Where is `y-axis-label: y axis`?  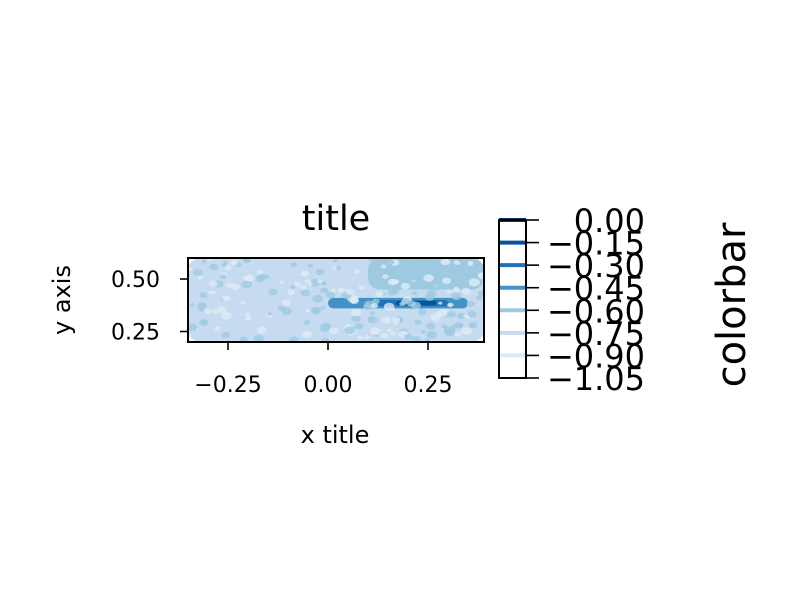
y-axis-label: y axis is located at coordinates (62, 300).